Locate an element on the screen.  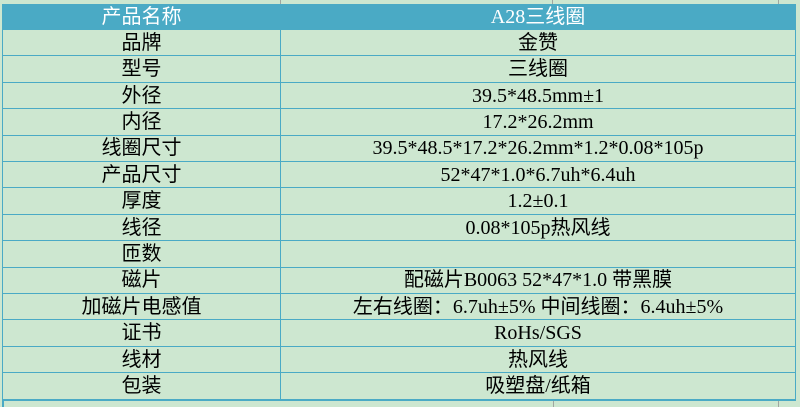
table-row: 线圈尺寸 39.5*48.5*17.2*26.2mm*1.2*0.08*105p is located at coordinates (399, 148).